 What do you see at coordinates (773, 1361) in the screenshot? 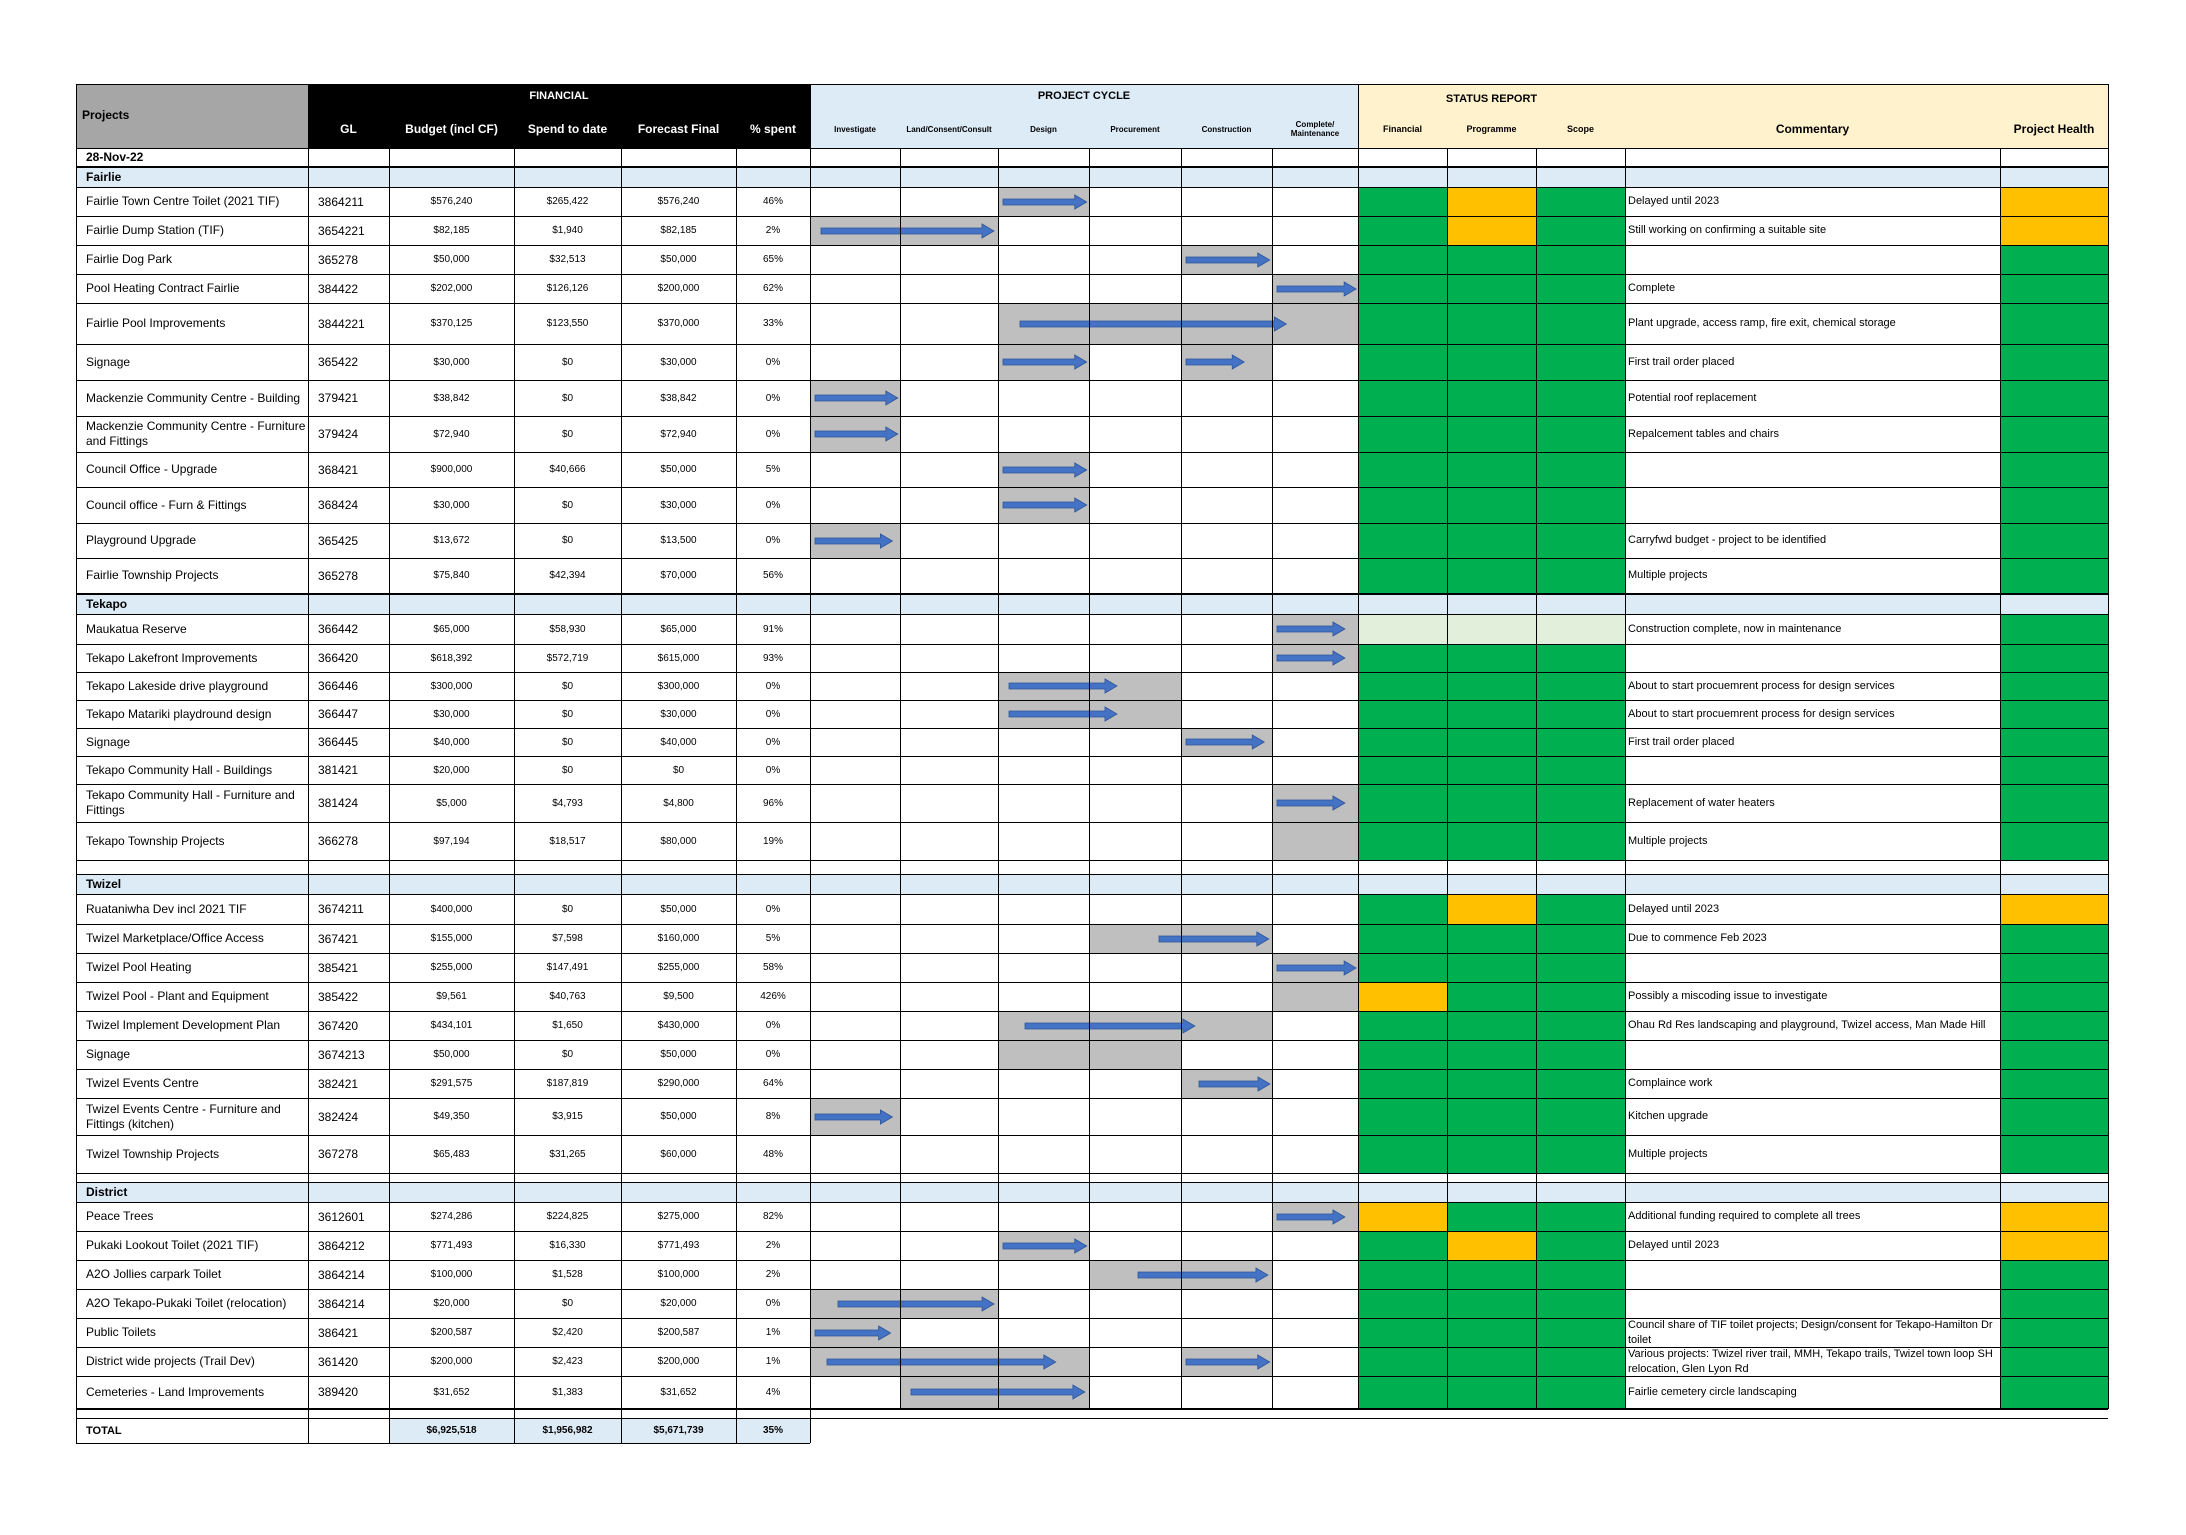
I see `pct-spent: 1%` at bounding box center [773, 1361].